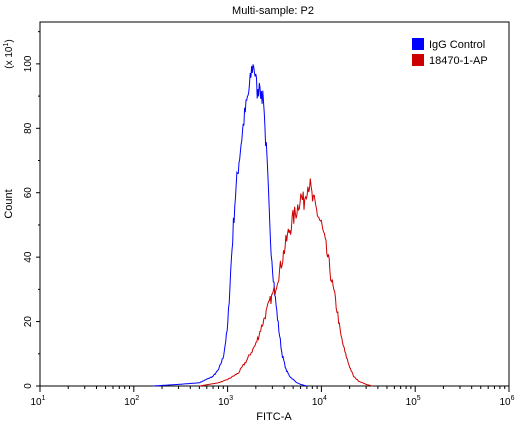 The height and width of the screenshot is (424, 524). I want to click on y-multiplier-exp: 1, so click(6, 45).